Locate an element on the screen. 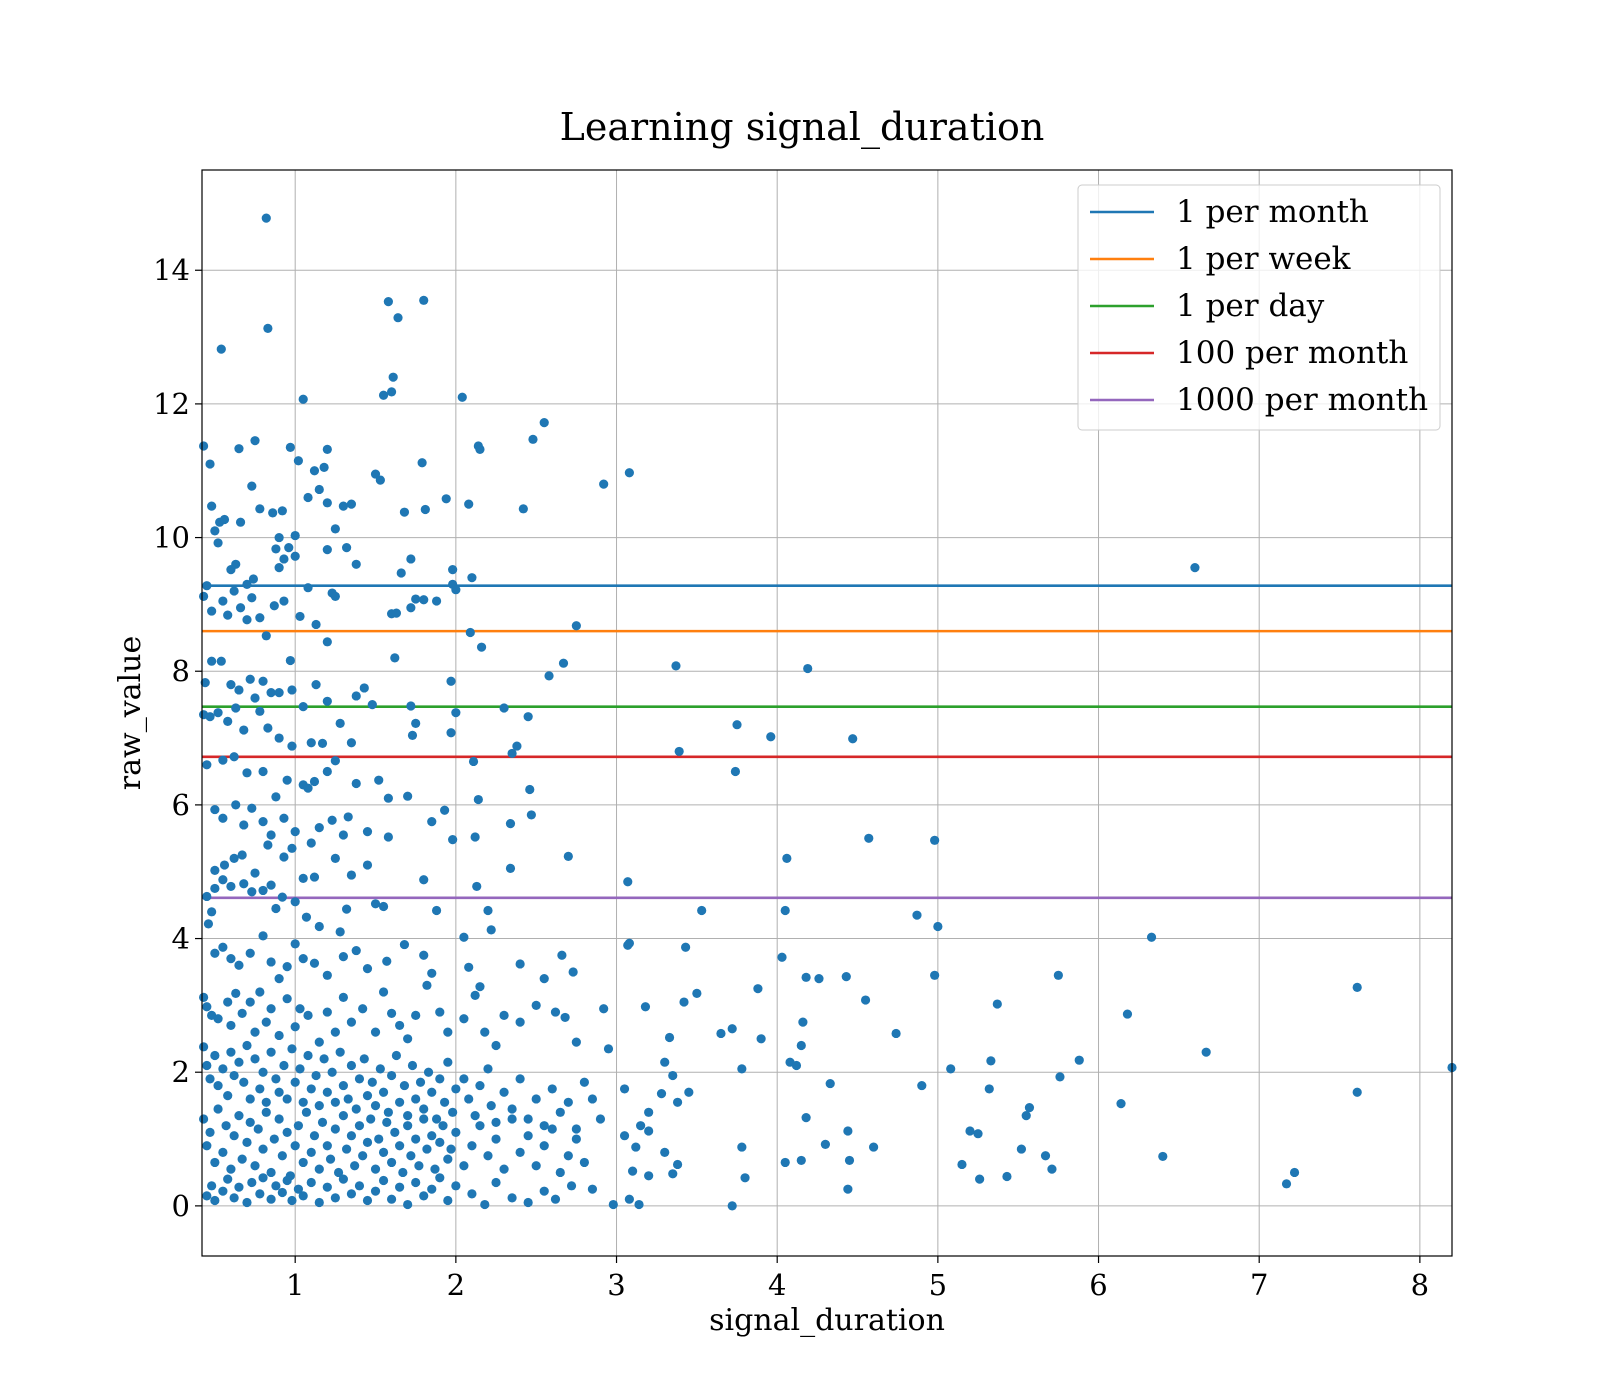 The width and height of the screenshot is (1600, 1400). y-tick-label: 10 is located at coordinates (171, 538).